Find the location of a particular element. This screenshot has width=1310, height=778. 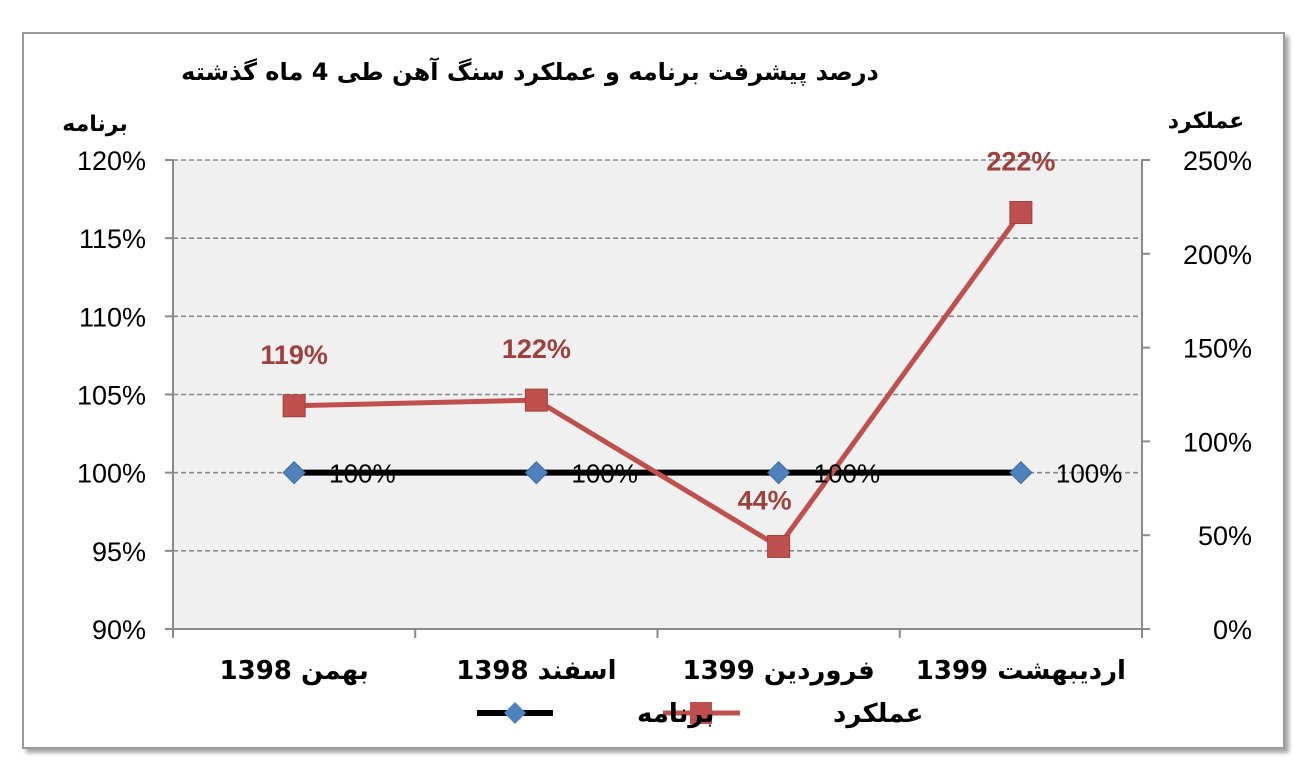

legend-plan-label: برنامه is located at coordinates (675, 714).